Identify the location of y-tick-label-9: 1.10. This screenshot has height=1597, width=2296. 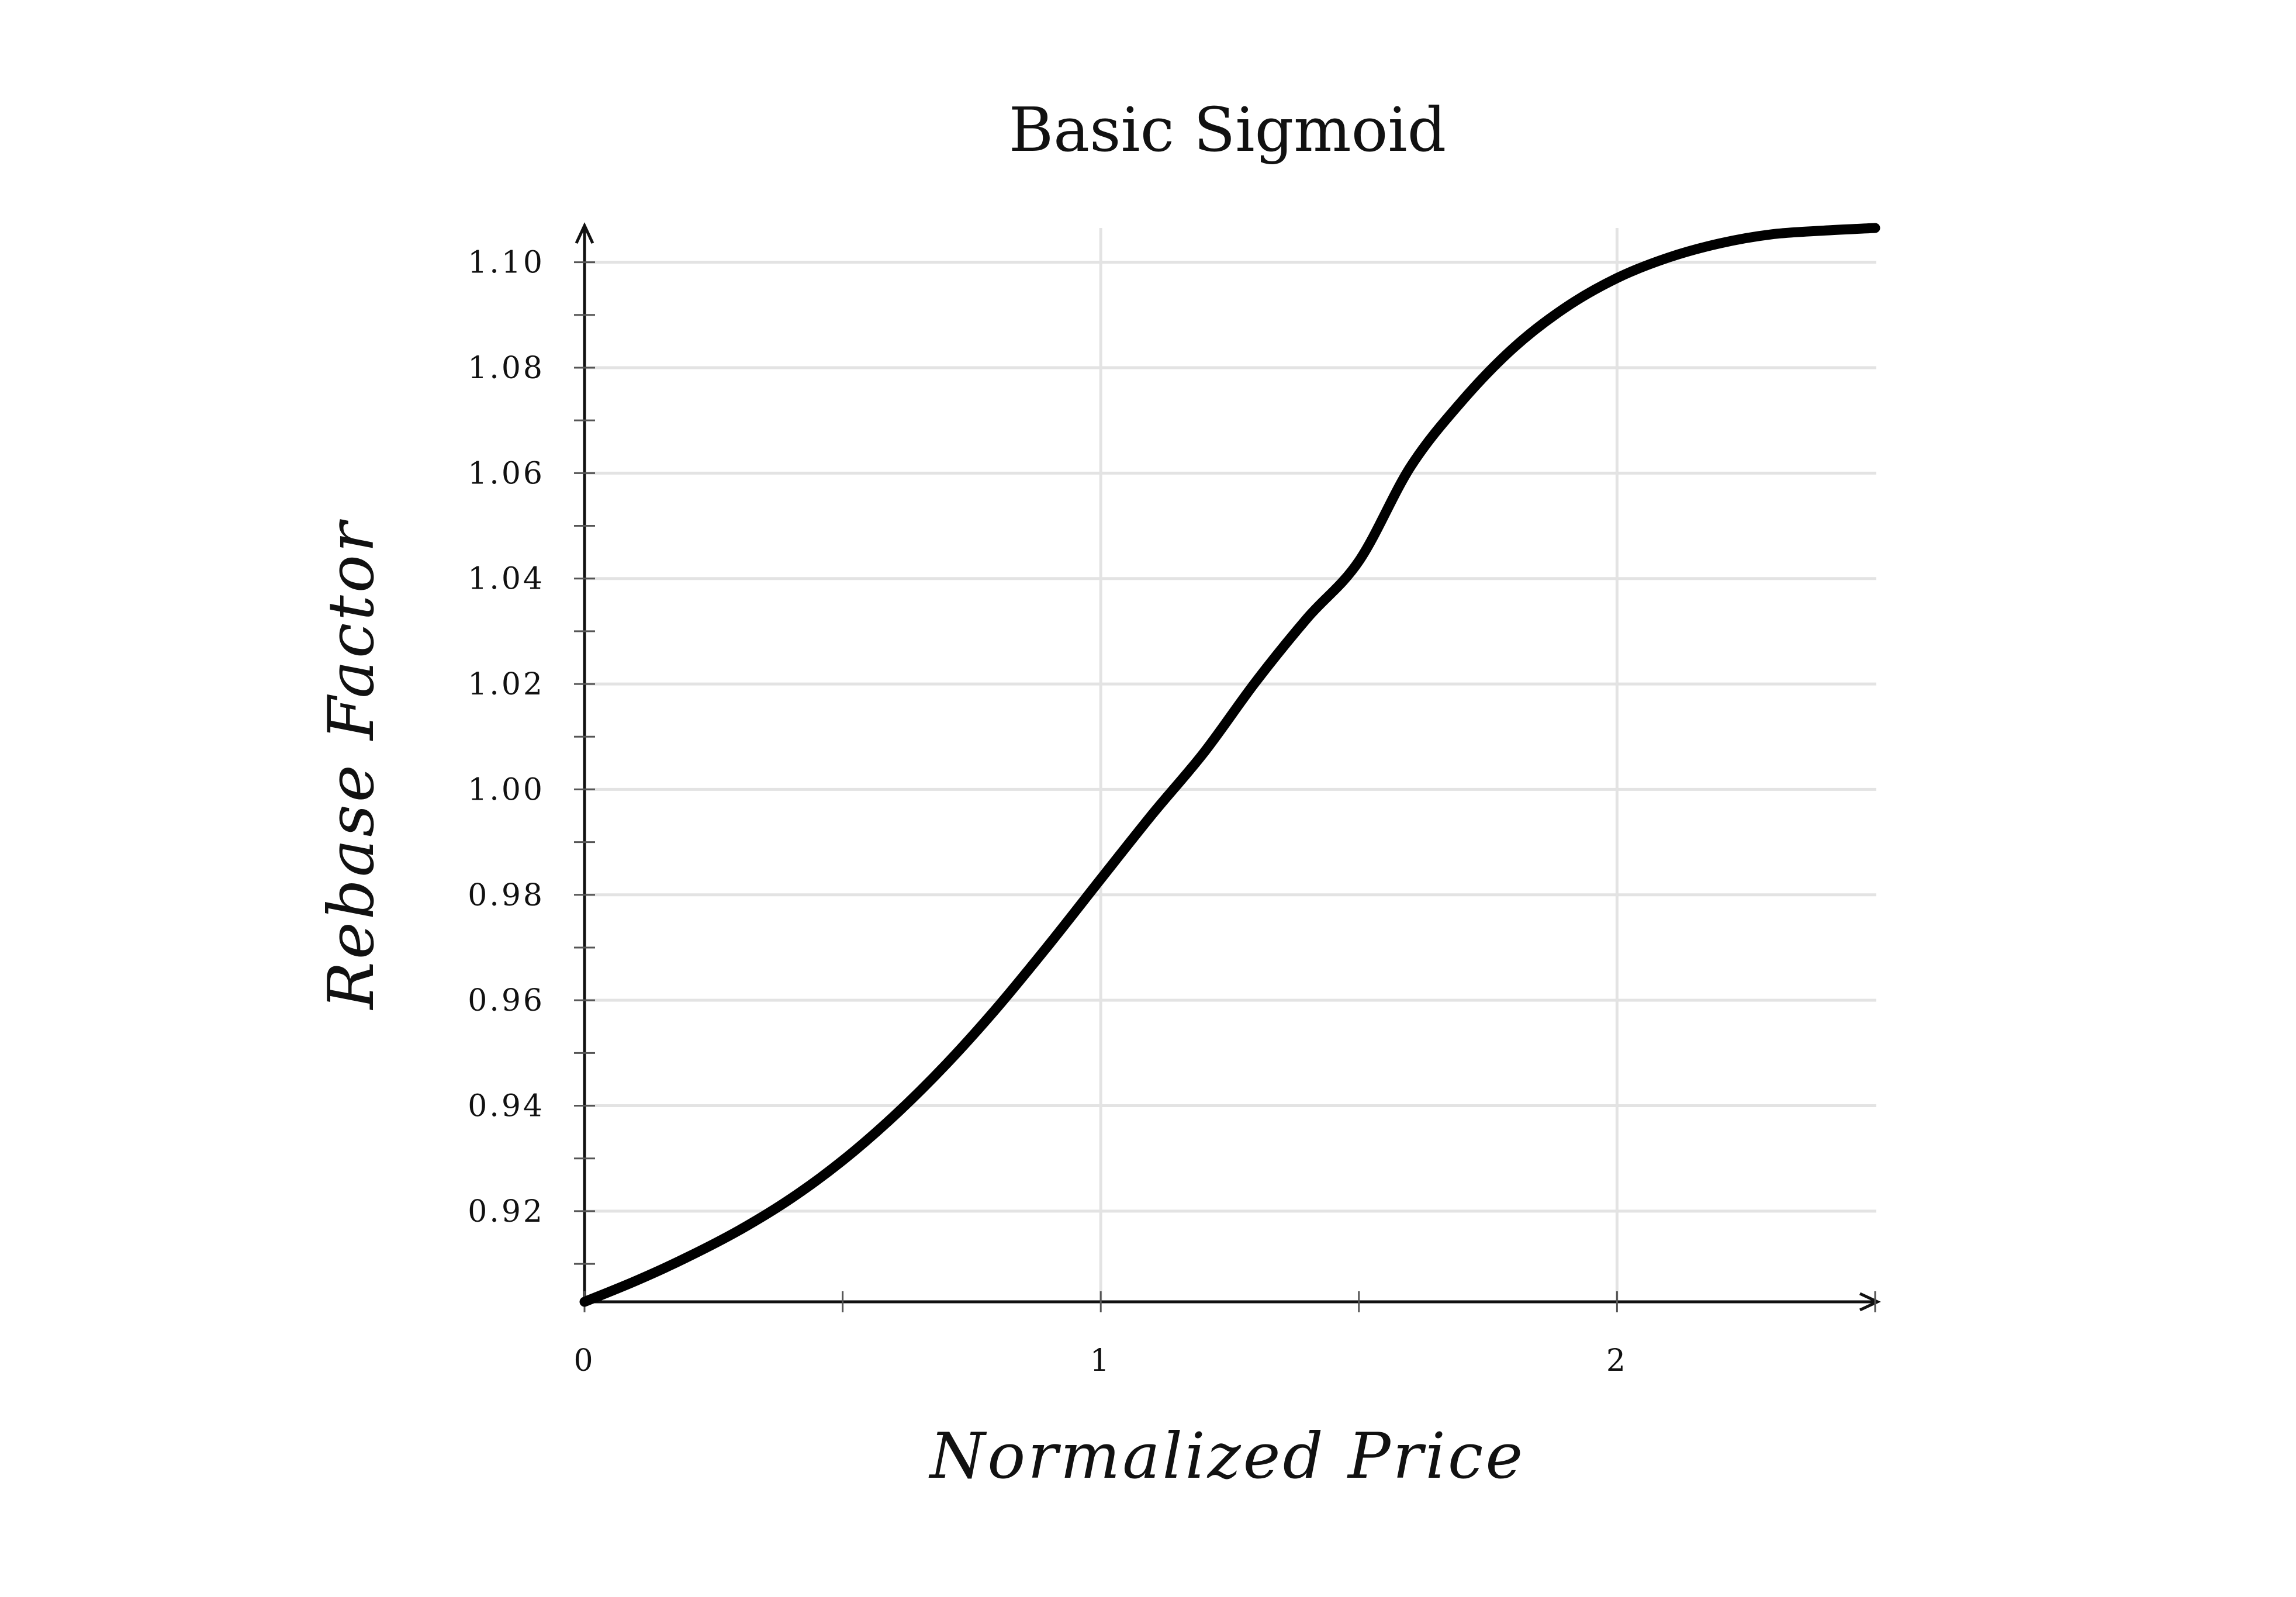
(506, 263).